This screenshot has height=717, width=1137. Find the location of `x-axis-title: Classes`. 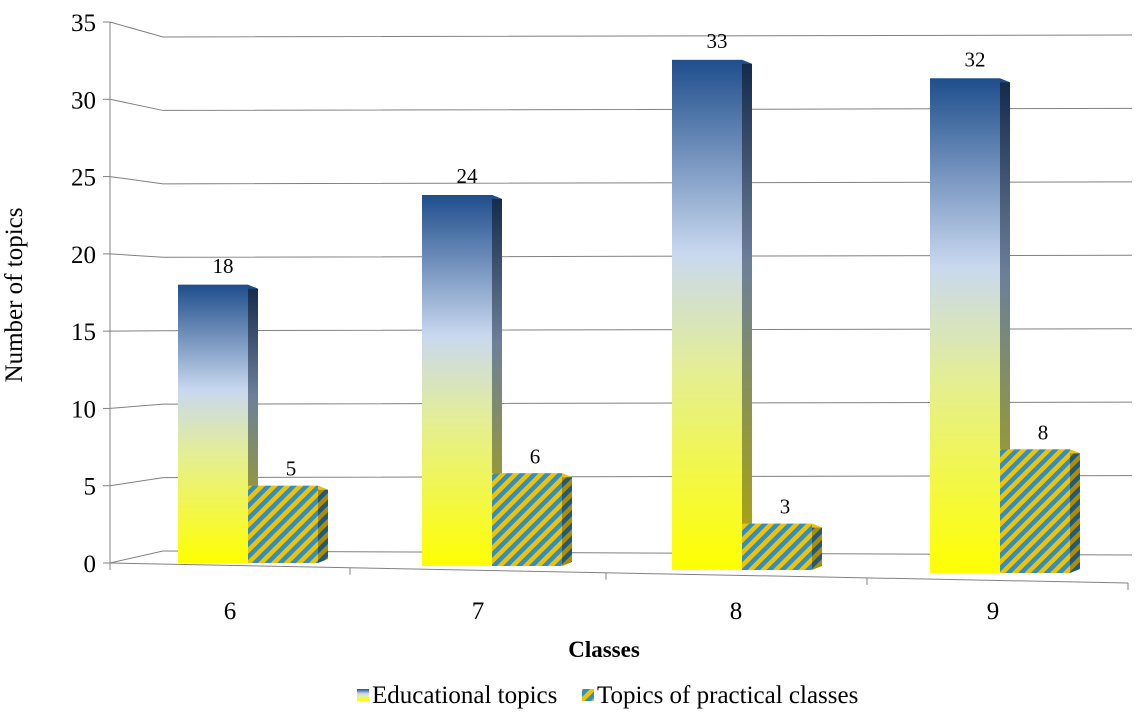

x-axis-title: Classes is located at coordinates (604, 649).